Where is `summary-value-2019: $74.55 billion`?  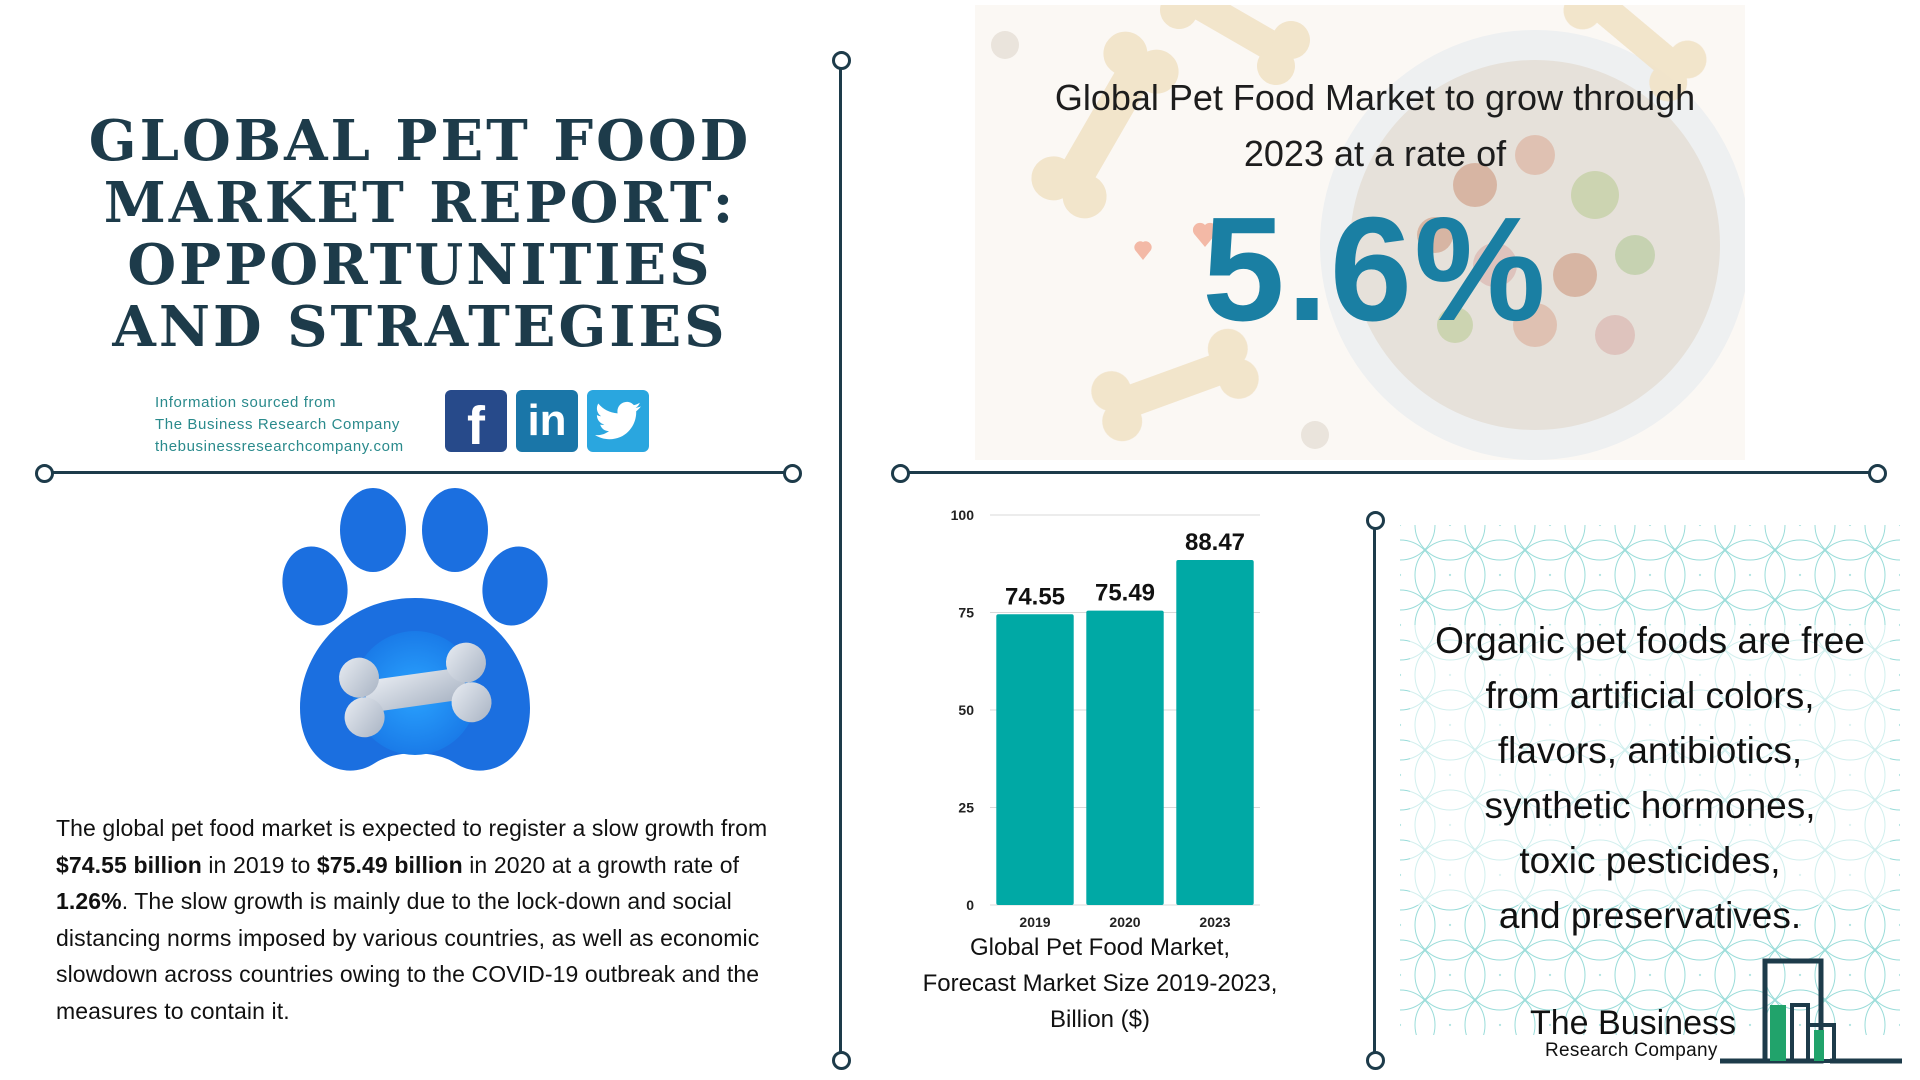
summary-value-2019: $74.55 billion is located at coordinates (129, 864).